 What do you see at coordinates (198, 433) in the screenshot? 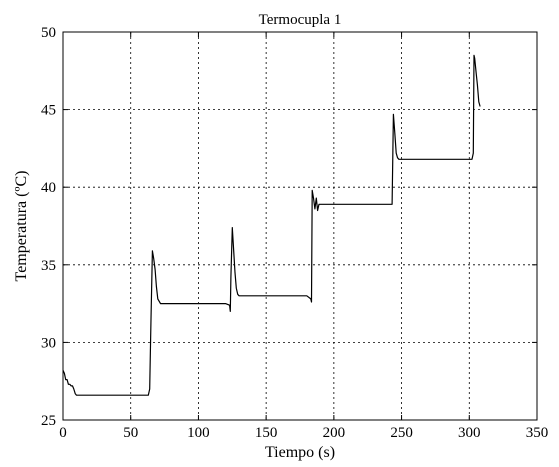
I see `x-tick-label: 100` at bounding box center [198, 433].